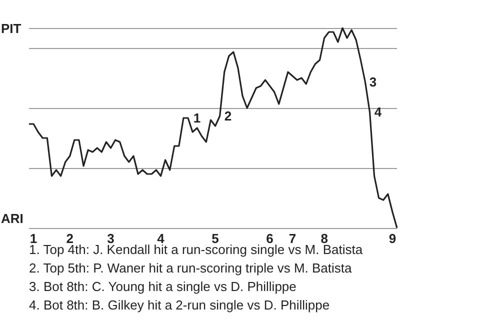  Describe the element at coordinates (228, 116) in the screenshot. I see `annotation: 2` at that location.